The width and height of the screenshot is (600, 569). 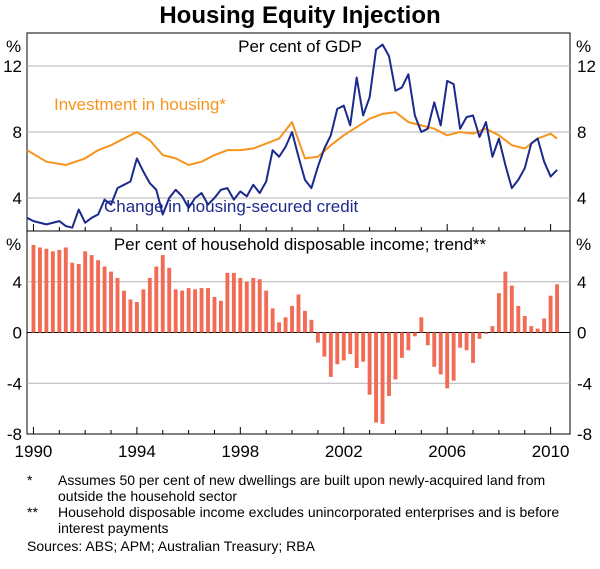 I want to click on y-tick-label-left-top-8: 8, so click(x=17, y=132).